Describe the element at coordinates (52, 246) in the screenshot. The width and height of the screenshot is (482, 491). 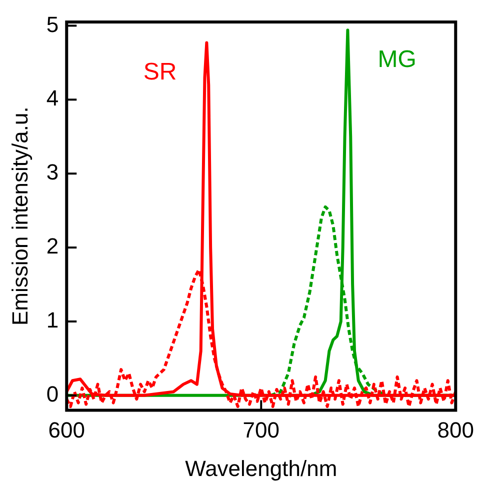
I see `y-tick-label: 2` at that location.